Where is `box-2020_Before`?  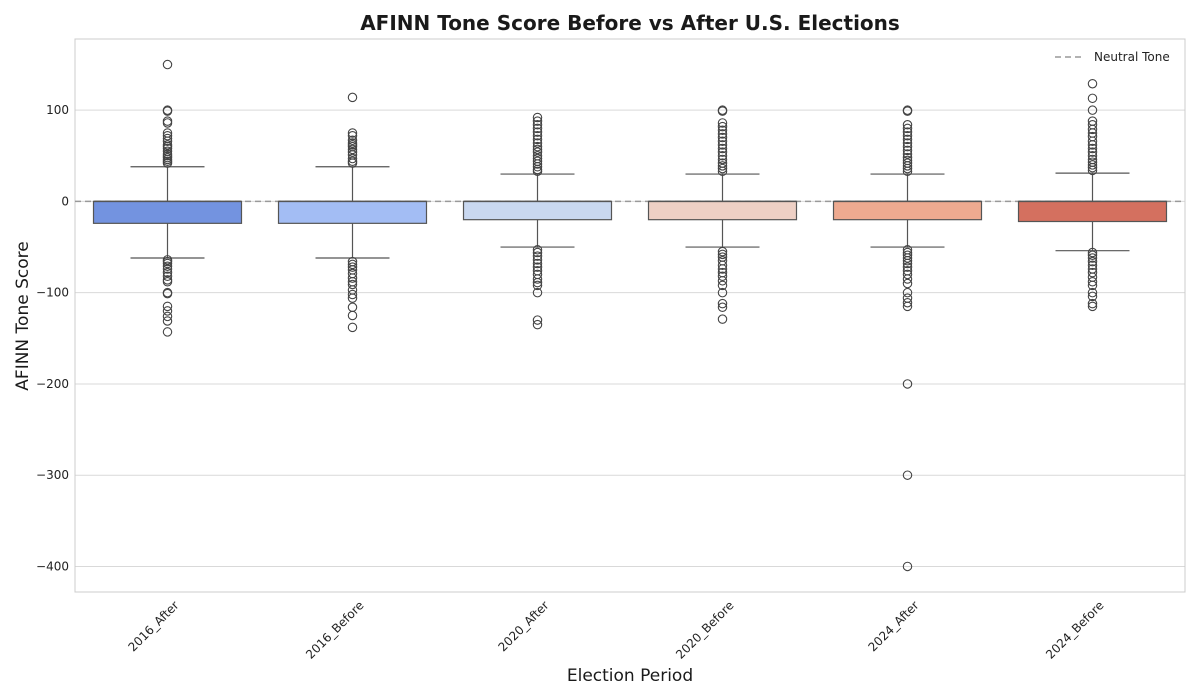 box-2020_Before is located at coordinates (722, 214).